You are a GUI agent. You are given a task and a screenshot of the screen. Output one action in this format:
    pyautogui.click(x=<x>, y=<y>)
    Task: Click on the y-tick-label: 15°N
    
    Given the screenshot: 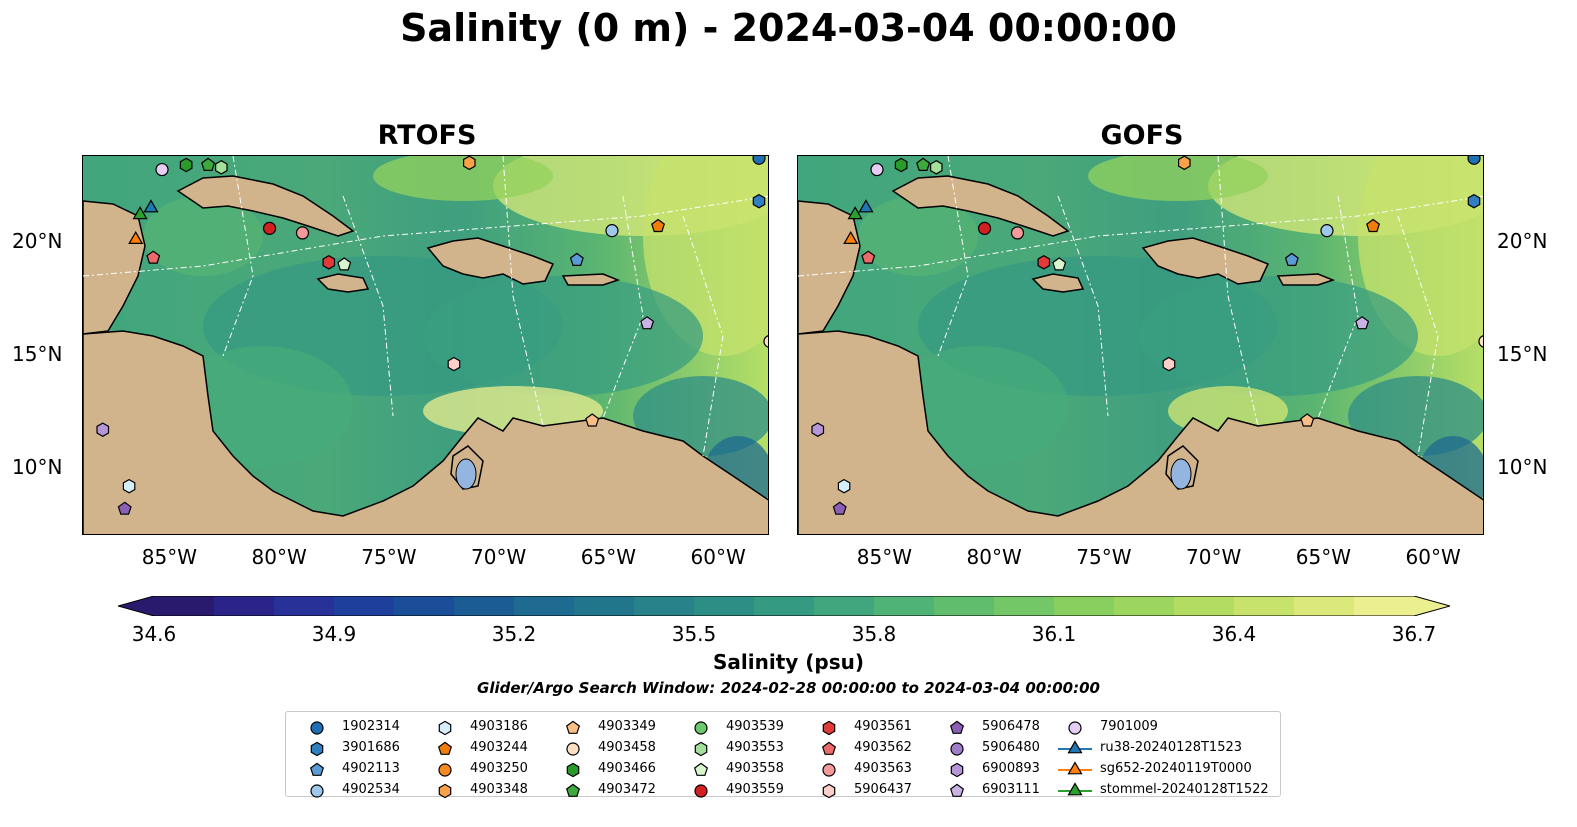 What is the action you would take?
    pyautogui.click(x=1522, y=354)
    